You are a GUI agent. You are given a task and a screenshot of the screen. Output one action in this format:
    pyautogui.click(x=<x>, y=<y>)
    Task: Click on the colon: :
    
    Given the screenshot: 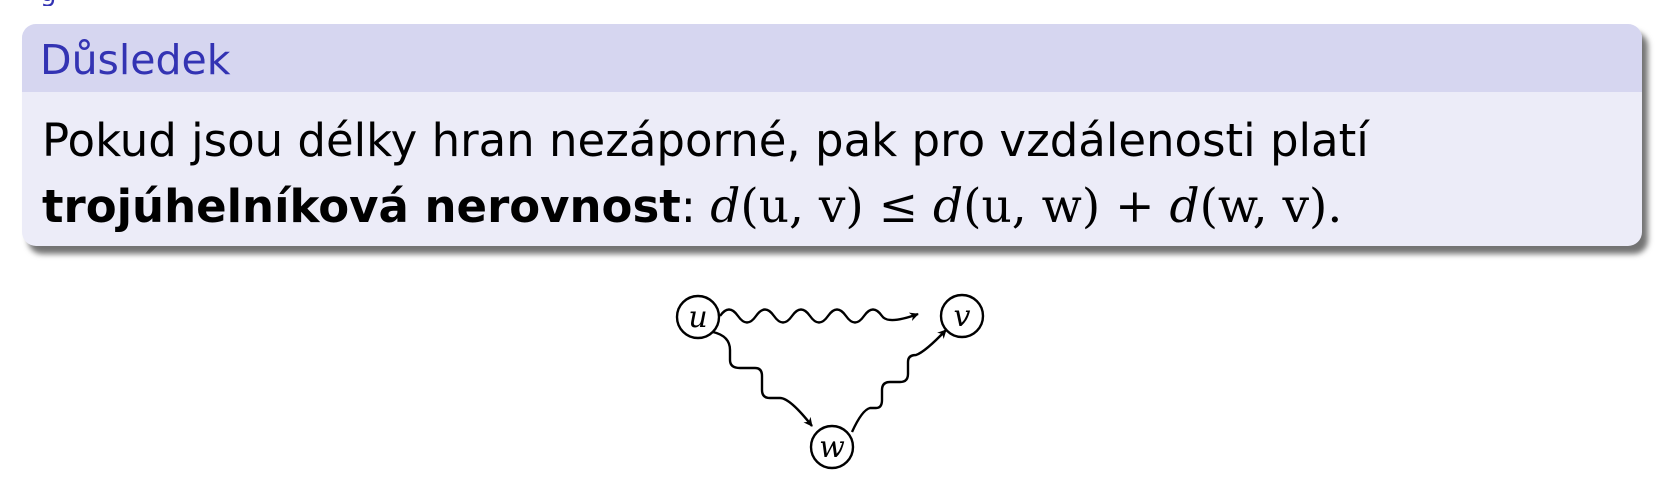 What is the action you would take?
    pyautogui.click(x=688, y=206)
    